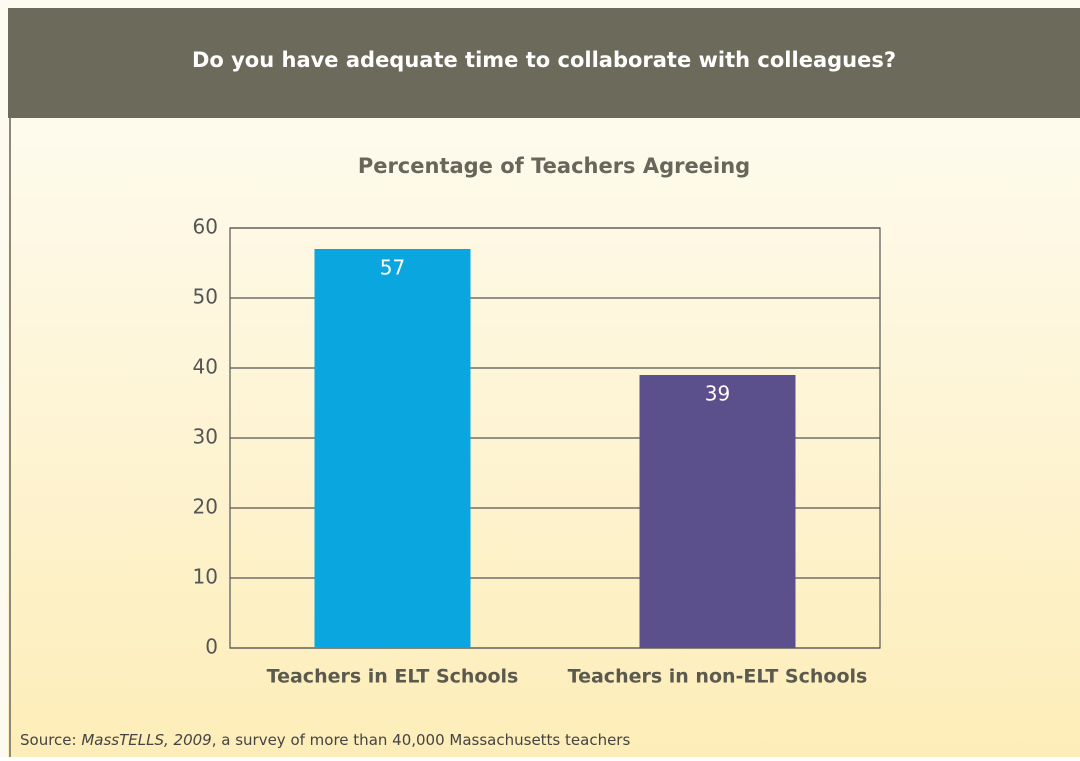 Image resolution: width=1080 pixels, height=761 pixels. I want to click on header-band, so click(544, 63).